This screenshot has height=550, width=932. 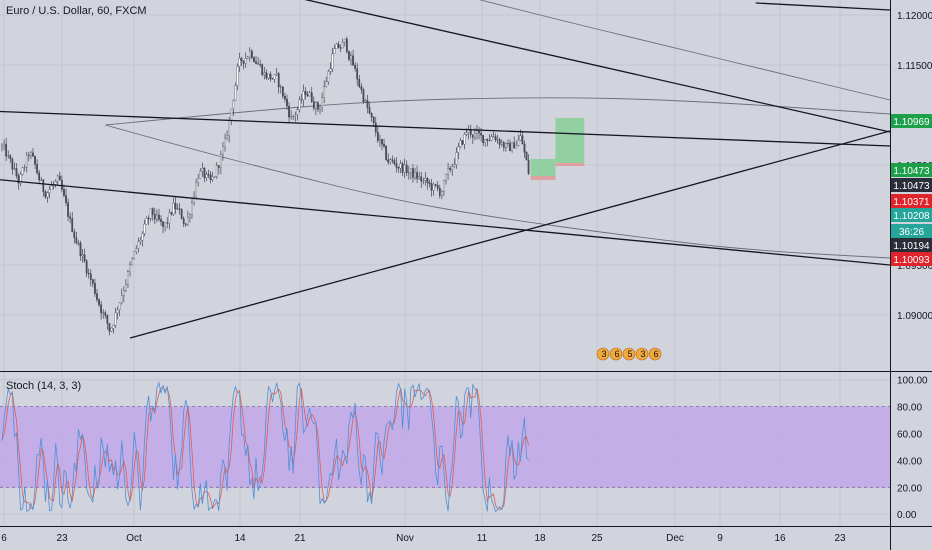 I want to click on stoch-indicator-title: Stoch (14, 3, 3), so click(x=43, y=386).